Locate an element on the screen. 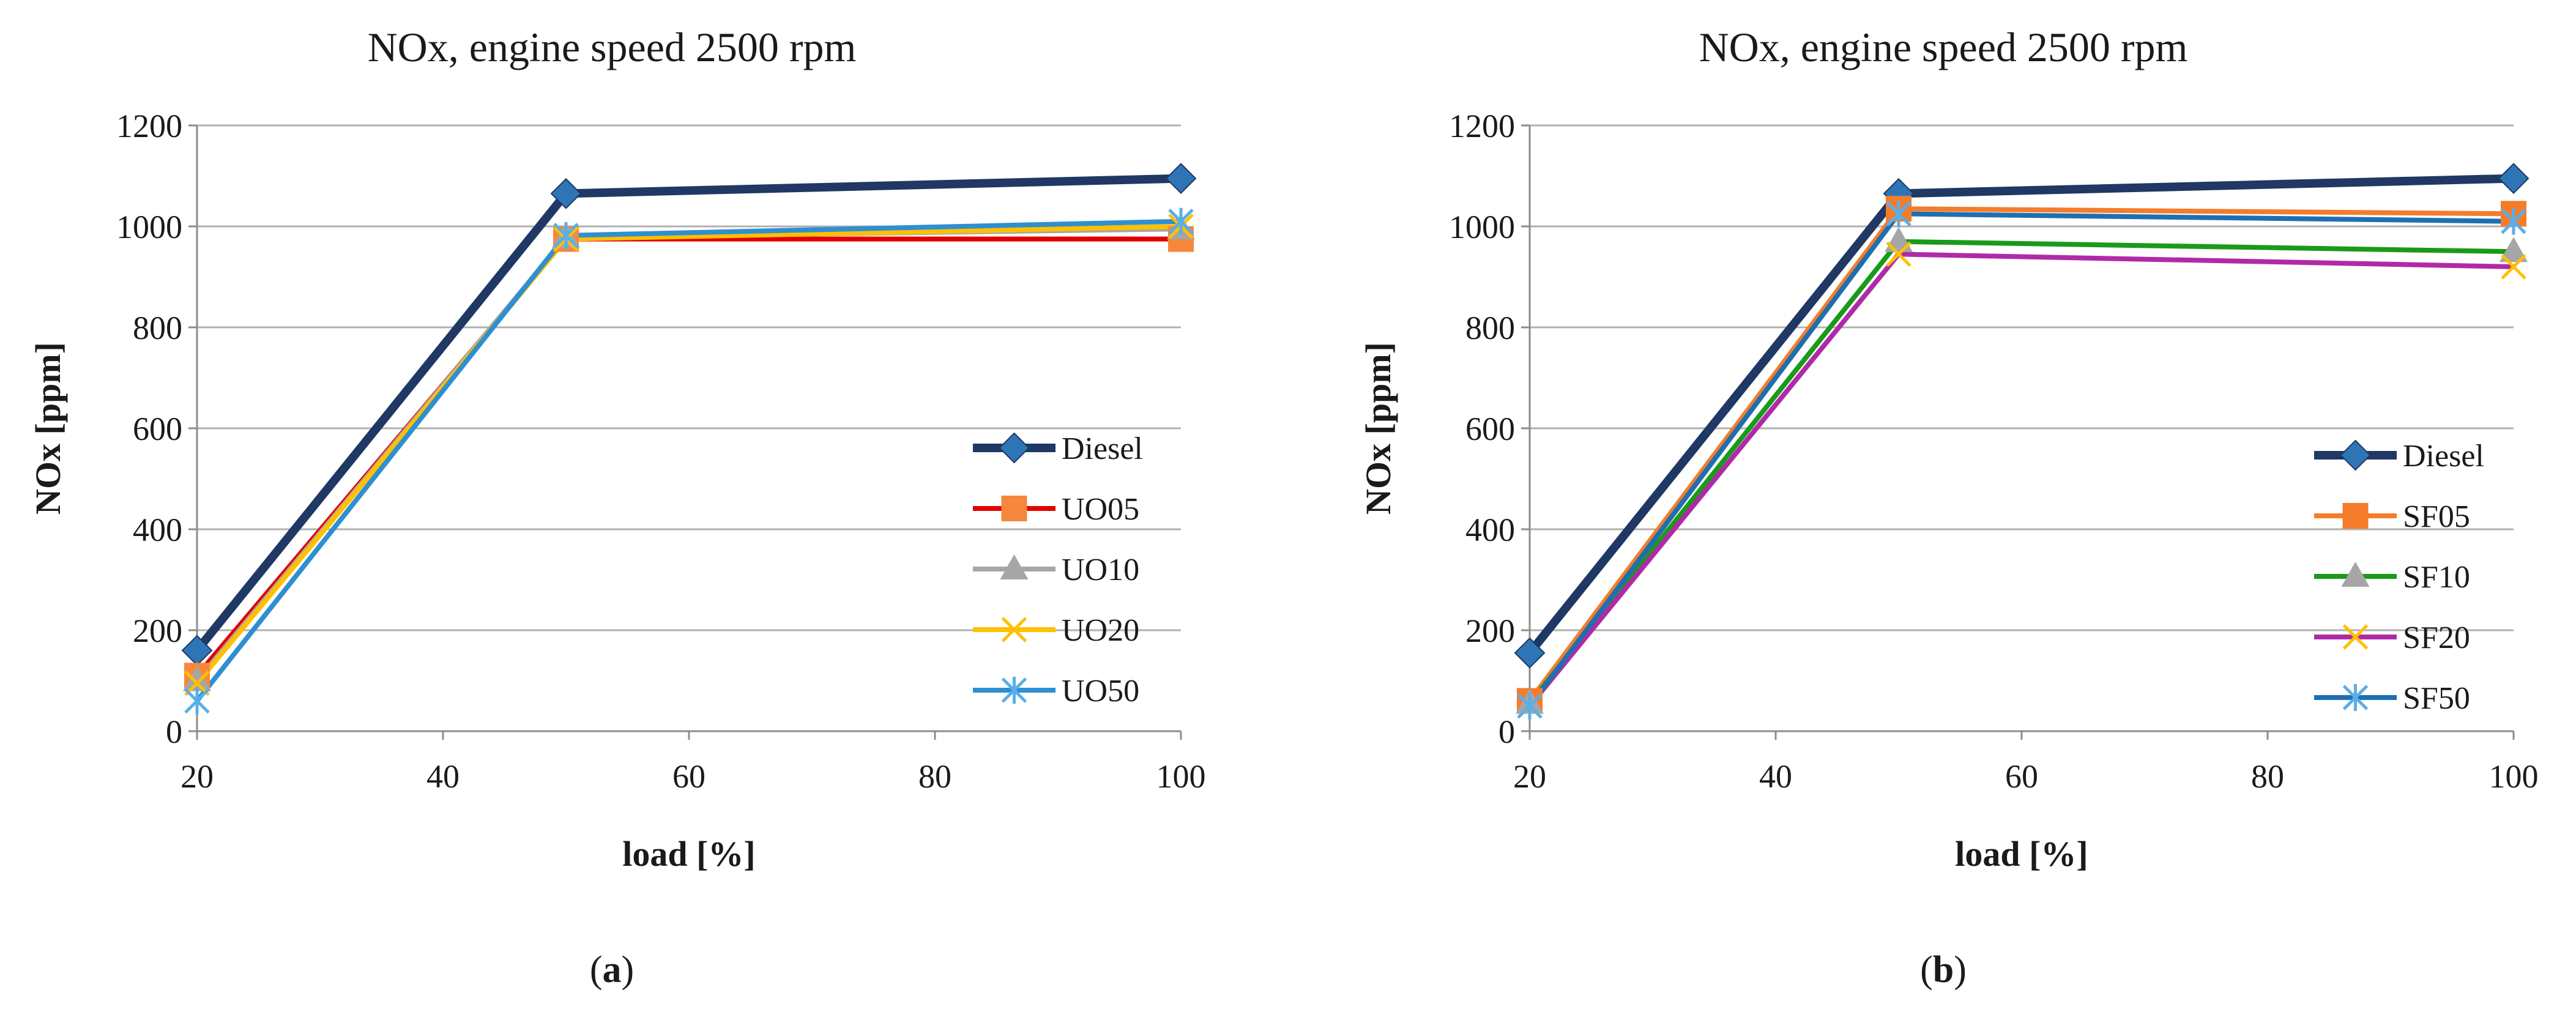 Image resolution: width=2576 pixels, height=1020 pixels. legend-item-sf10: SF10 is located at coordinates (2392, 577).